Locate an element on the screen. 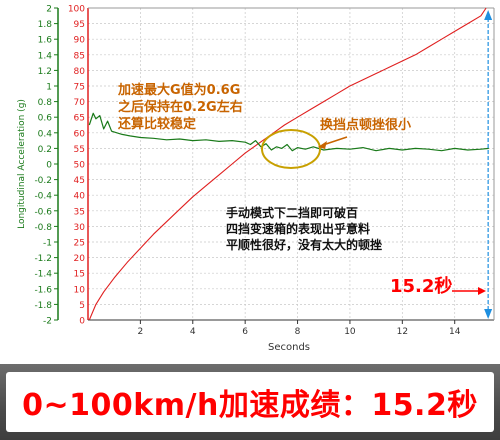 This screenshot has height=440, width=500. y-right-tick-label: 5 is located at coordinates (82, 306).